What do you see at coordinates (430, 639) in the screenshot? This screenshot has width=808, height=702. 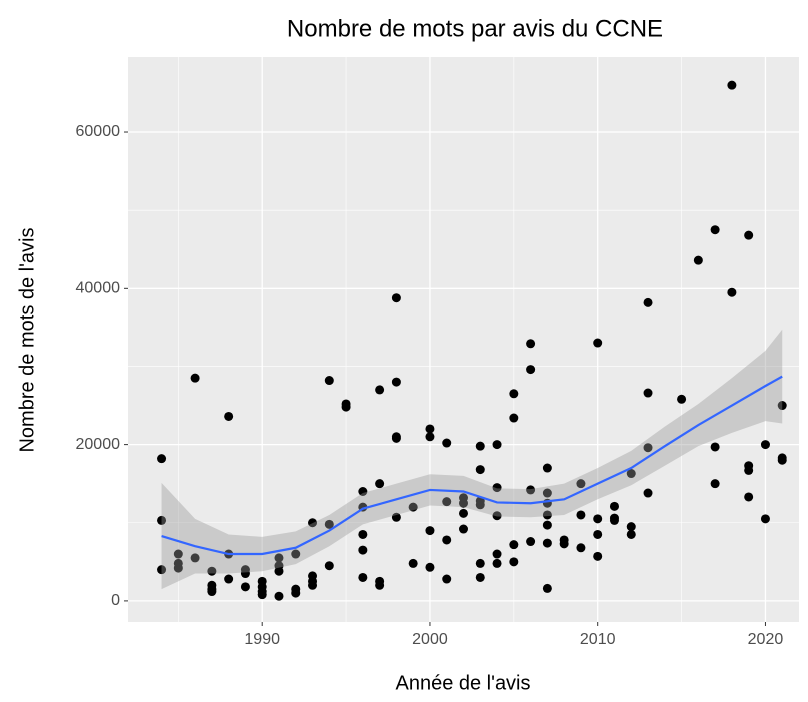 I see `x-tick-label: 2000` at bounding box center [430, 639].